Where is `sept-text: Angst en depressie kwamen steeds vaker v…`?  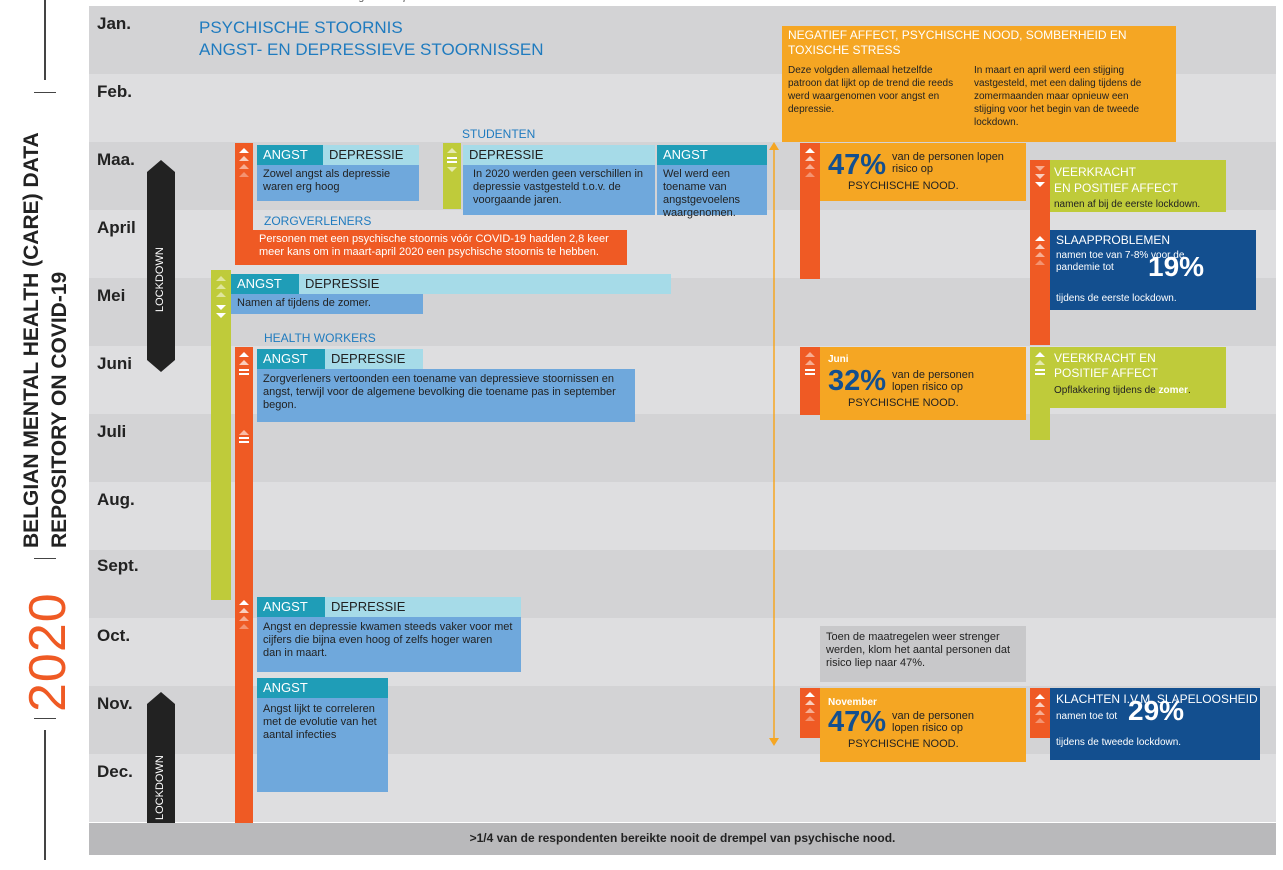 sept-text: Angst en depressie kwamen steeds vaker v… is located at coordinates (388, 640).